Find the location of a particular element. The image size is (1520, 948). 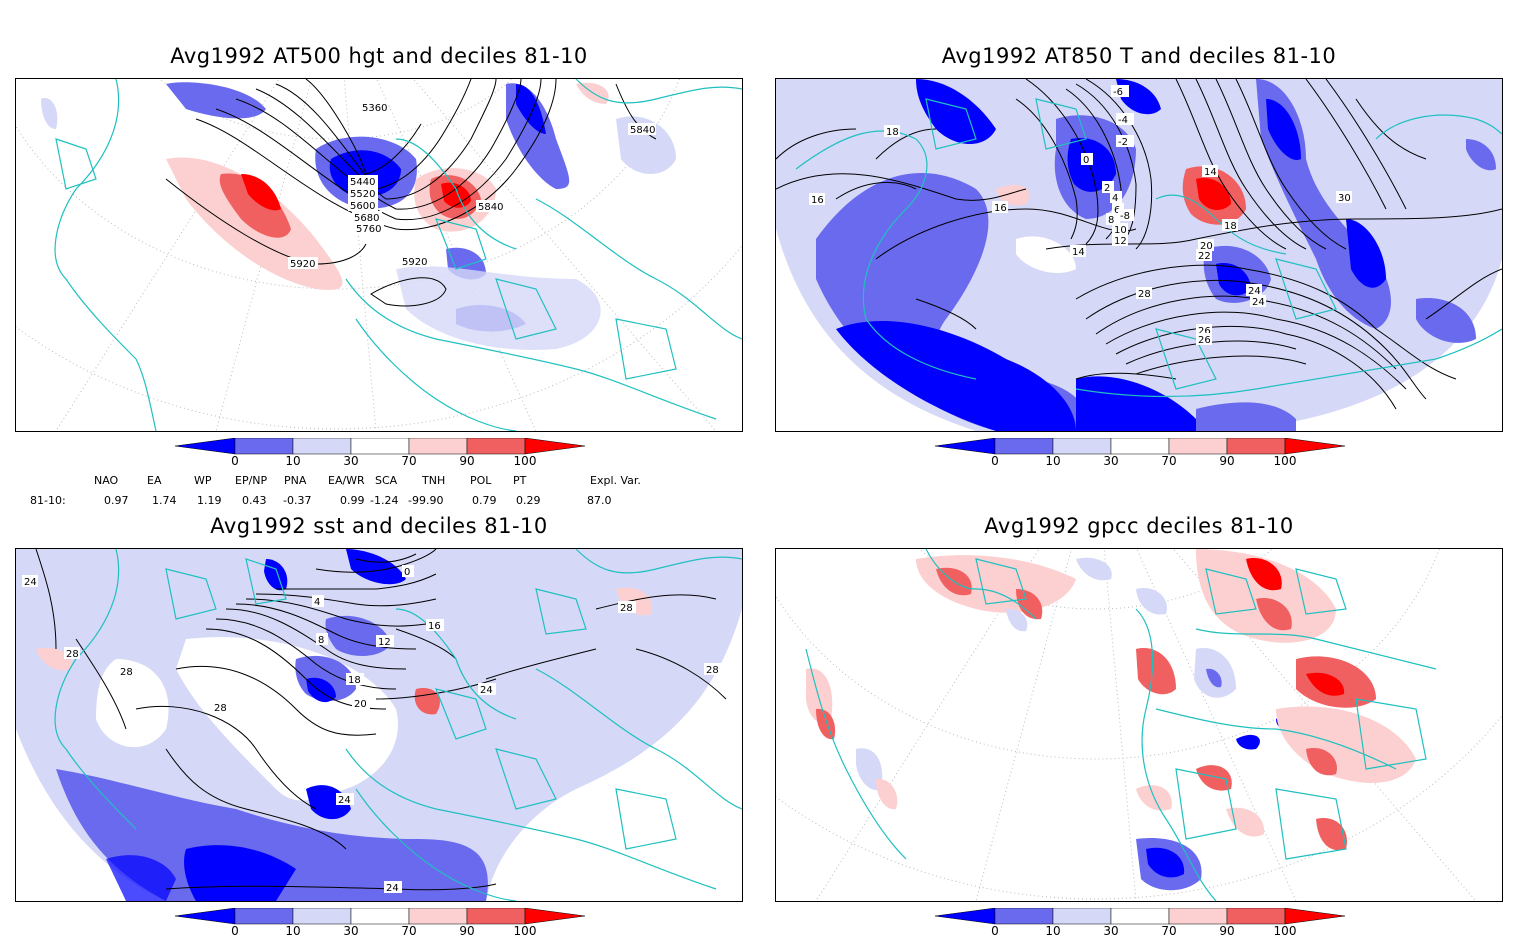

index-header: PT is located at coordinates (520, 480).